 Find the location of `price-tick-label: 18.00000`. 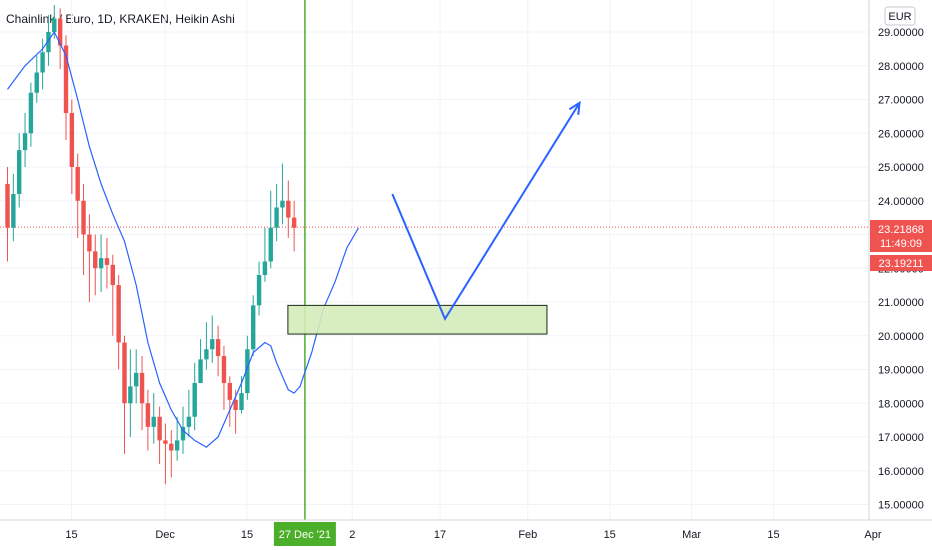

price-tick-label: 18.00000 is located at coordinates (901, 404).